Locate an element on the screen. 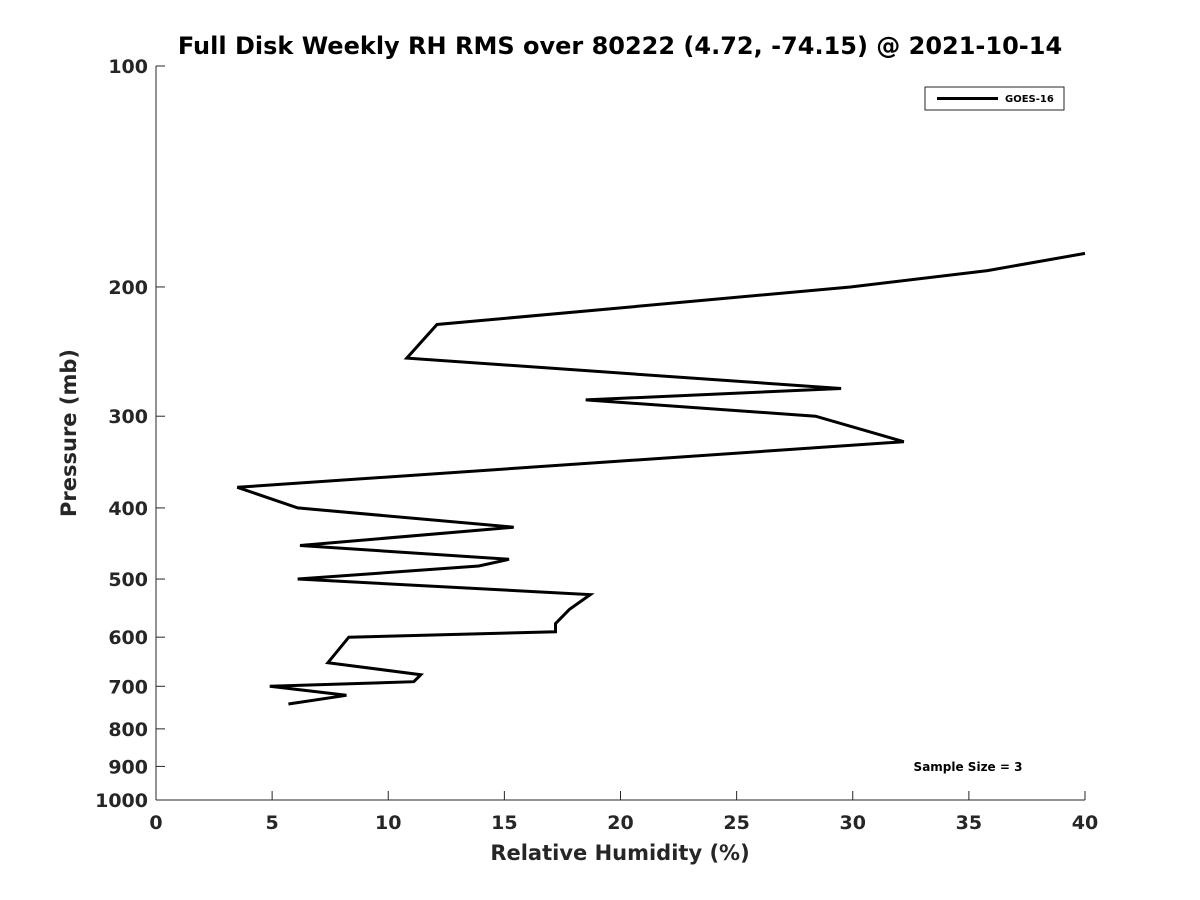  y-tick-label: 500 is located at coordinates (128, 580).